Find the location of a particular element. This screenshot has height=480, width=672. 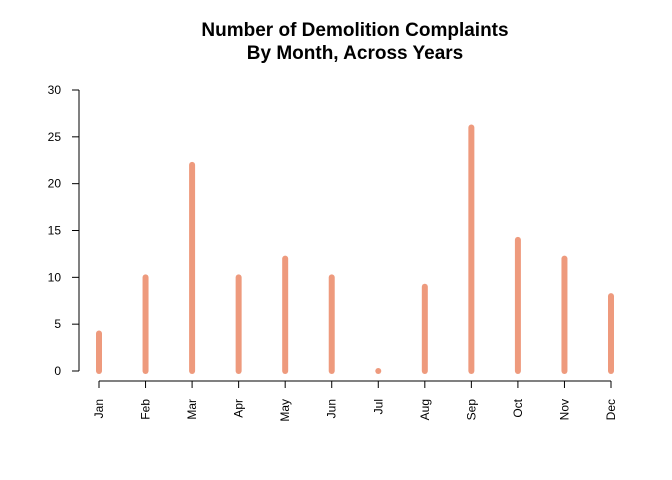

x-tick-label: Apr is located at coordinates (239, 408).